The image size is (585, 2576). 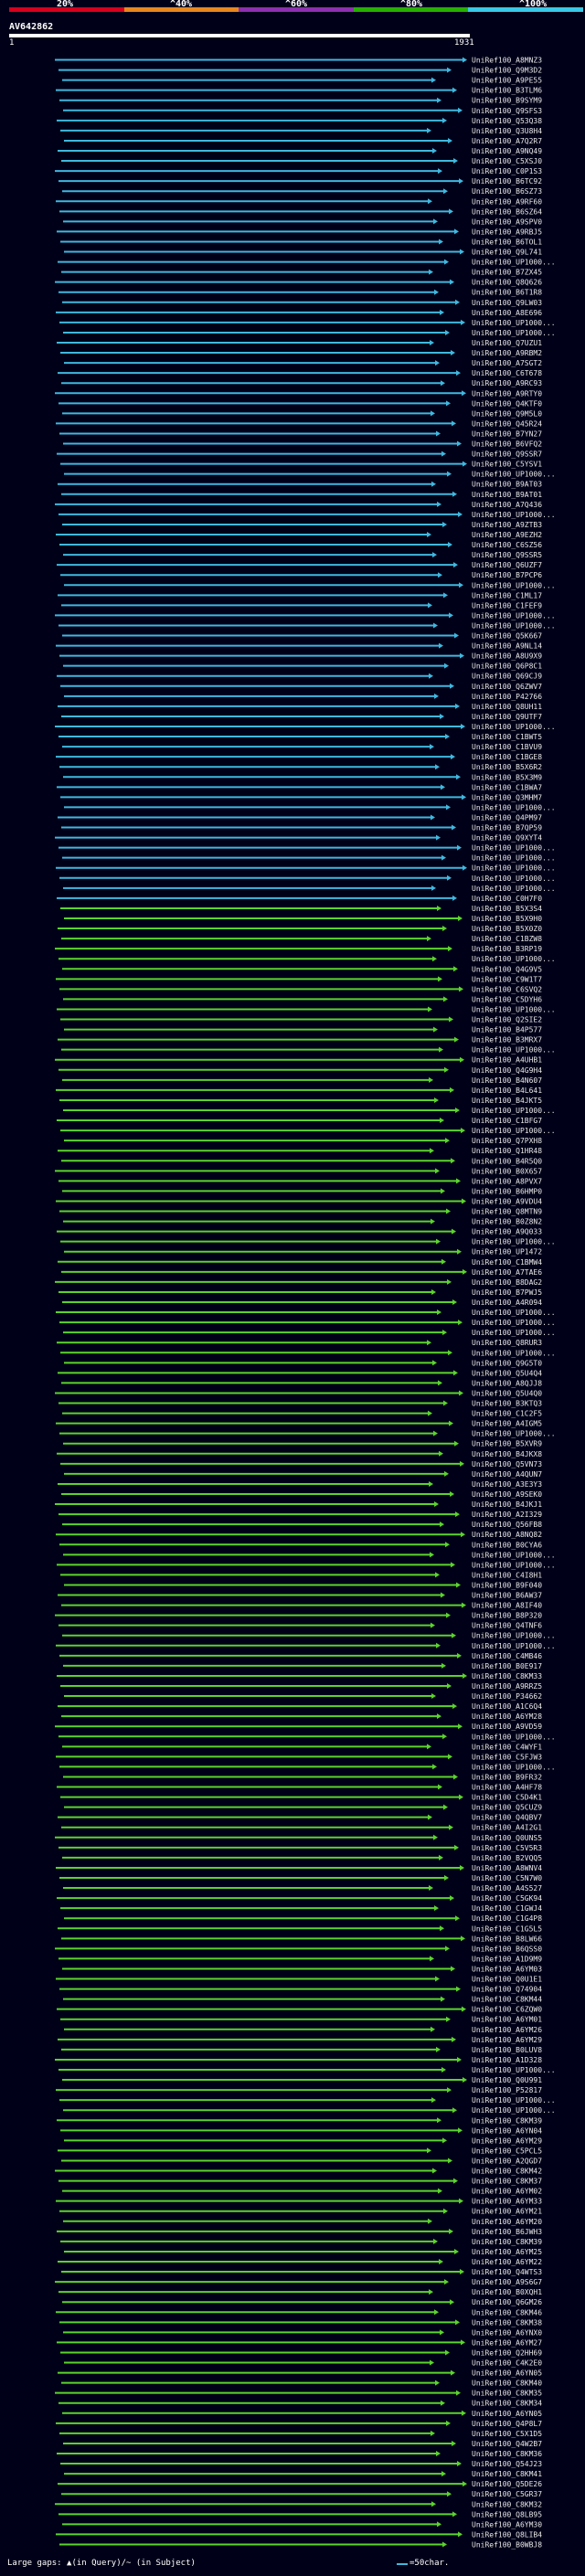 What do you see at coordinates (507, 171) in the screenshot?
I see `hit-label: UniRef100_C0P1S3` at bounding box center [507, 171].